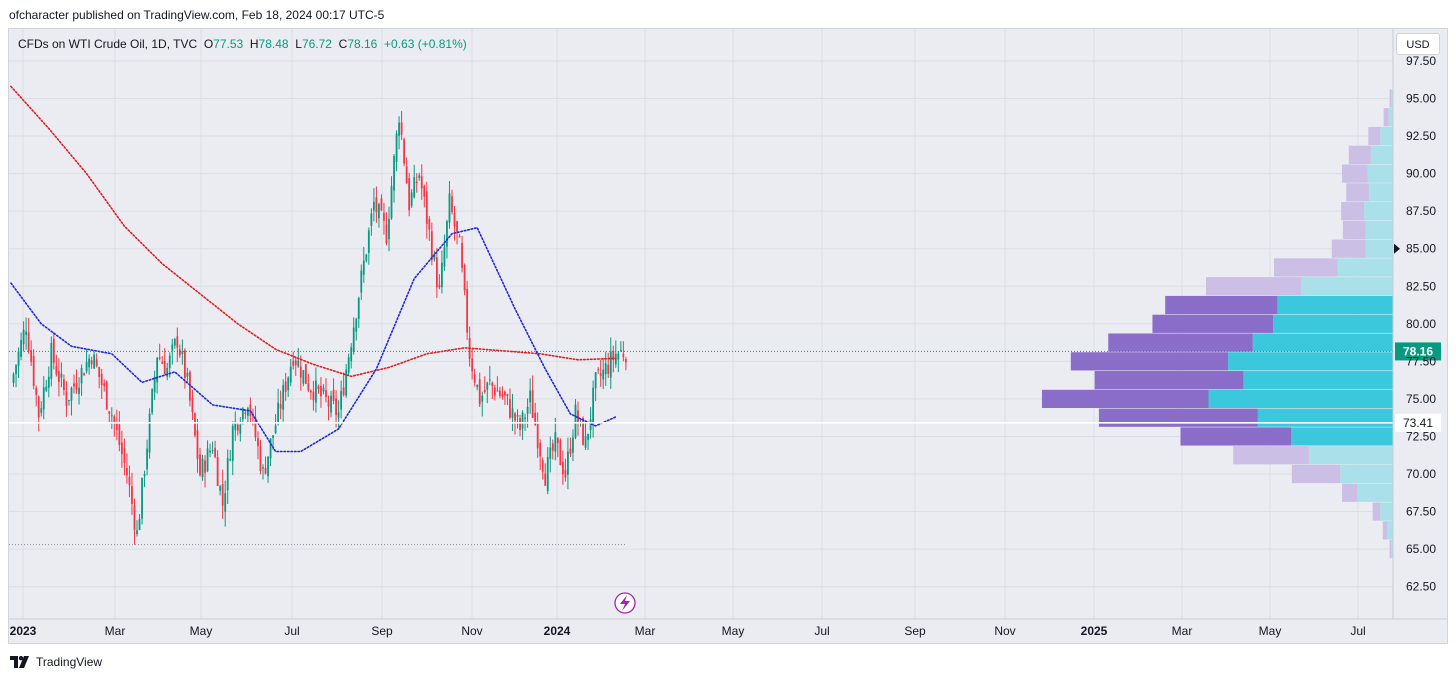 This screenshot has width=1456, height=679. I want to click on price-tick-label: 70.00, so click(1421, 474).